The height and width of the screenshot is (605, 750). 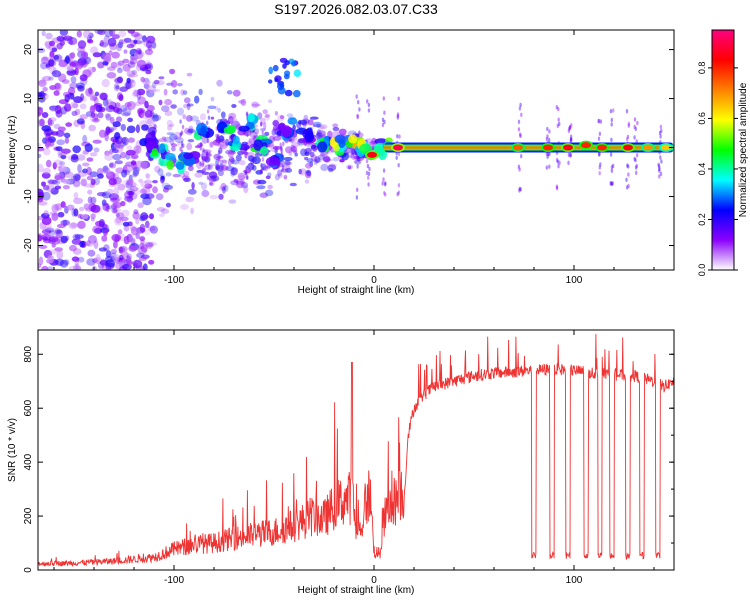 What do you see at coordinates (28, 570) in the screenshot?
I see `snr-y-tick-label: 0` at bounding box center [28, 570].